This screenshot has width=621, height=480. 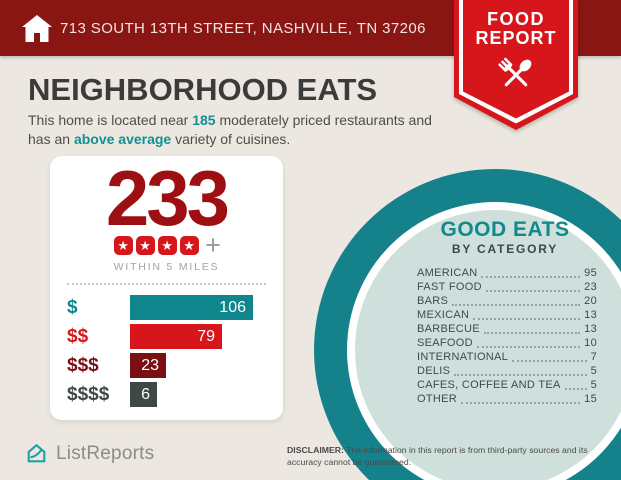 I want to click on listreports-logo-icon, so click(x=36, y=453).